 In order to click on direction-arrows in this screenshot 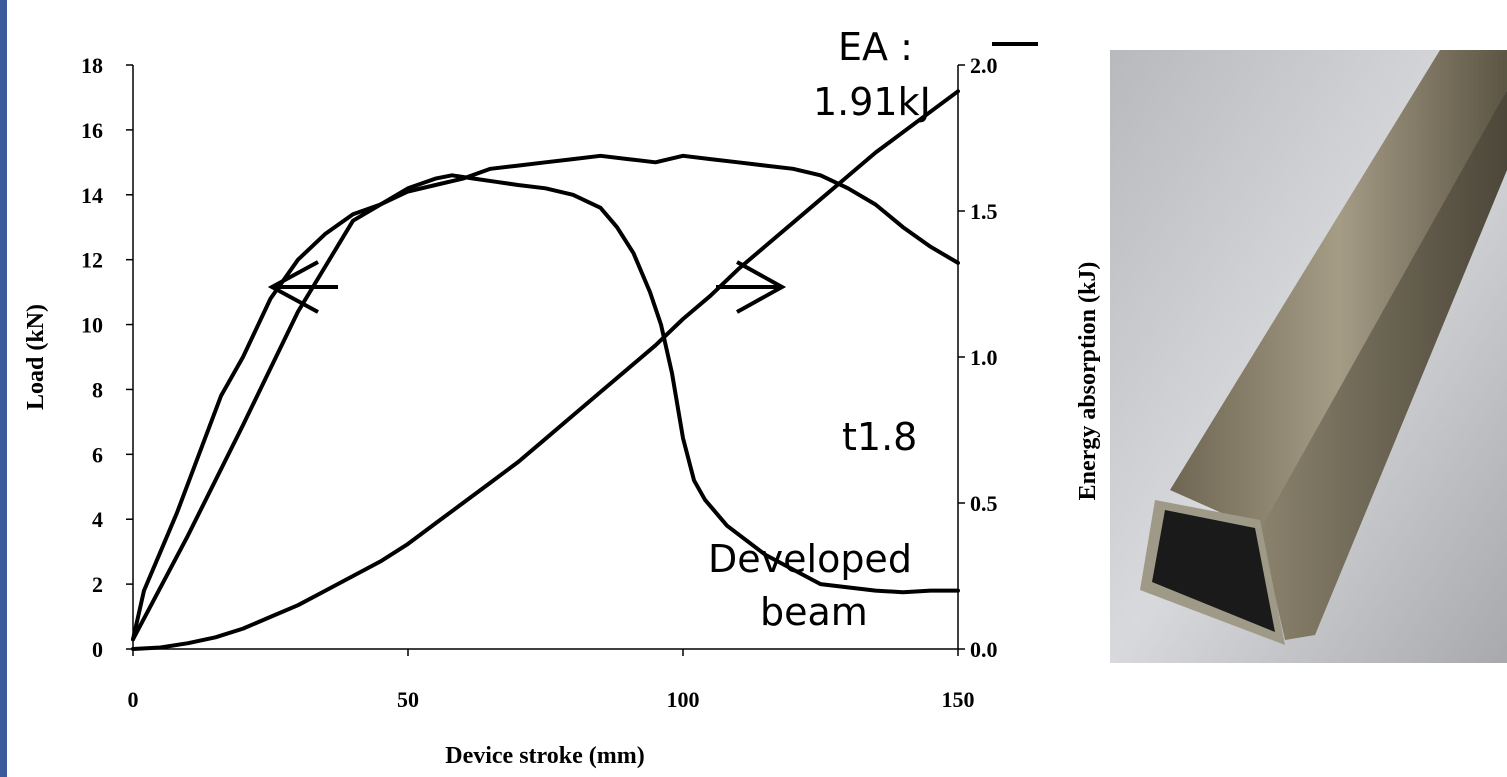, I will do `click(527, 287)`.